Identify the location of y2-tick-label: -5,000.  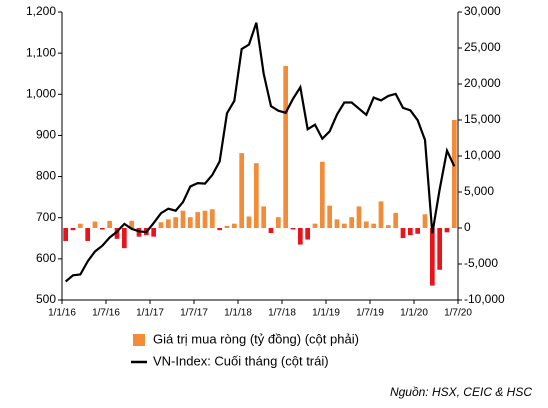
(481, 263).